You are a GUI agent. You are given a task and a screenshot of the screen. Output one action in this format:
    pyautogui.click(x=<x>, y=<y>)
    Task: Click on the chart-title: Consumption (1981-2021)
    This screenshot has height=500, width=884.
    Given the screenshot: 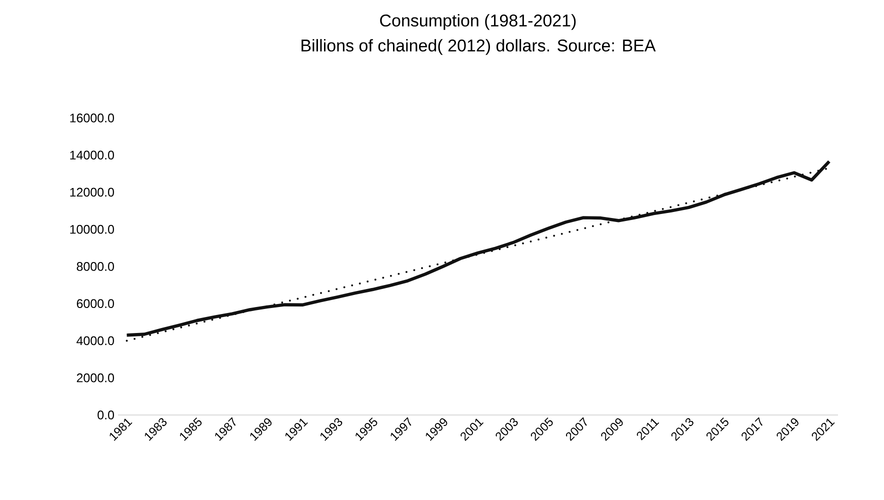 What is the action you would take?
    pyautogui.click(x=478, y=22)
    